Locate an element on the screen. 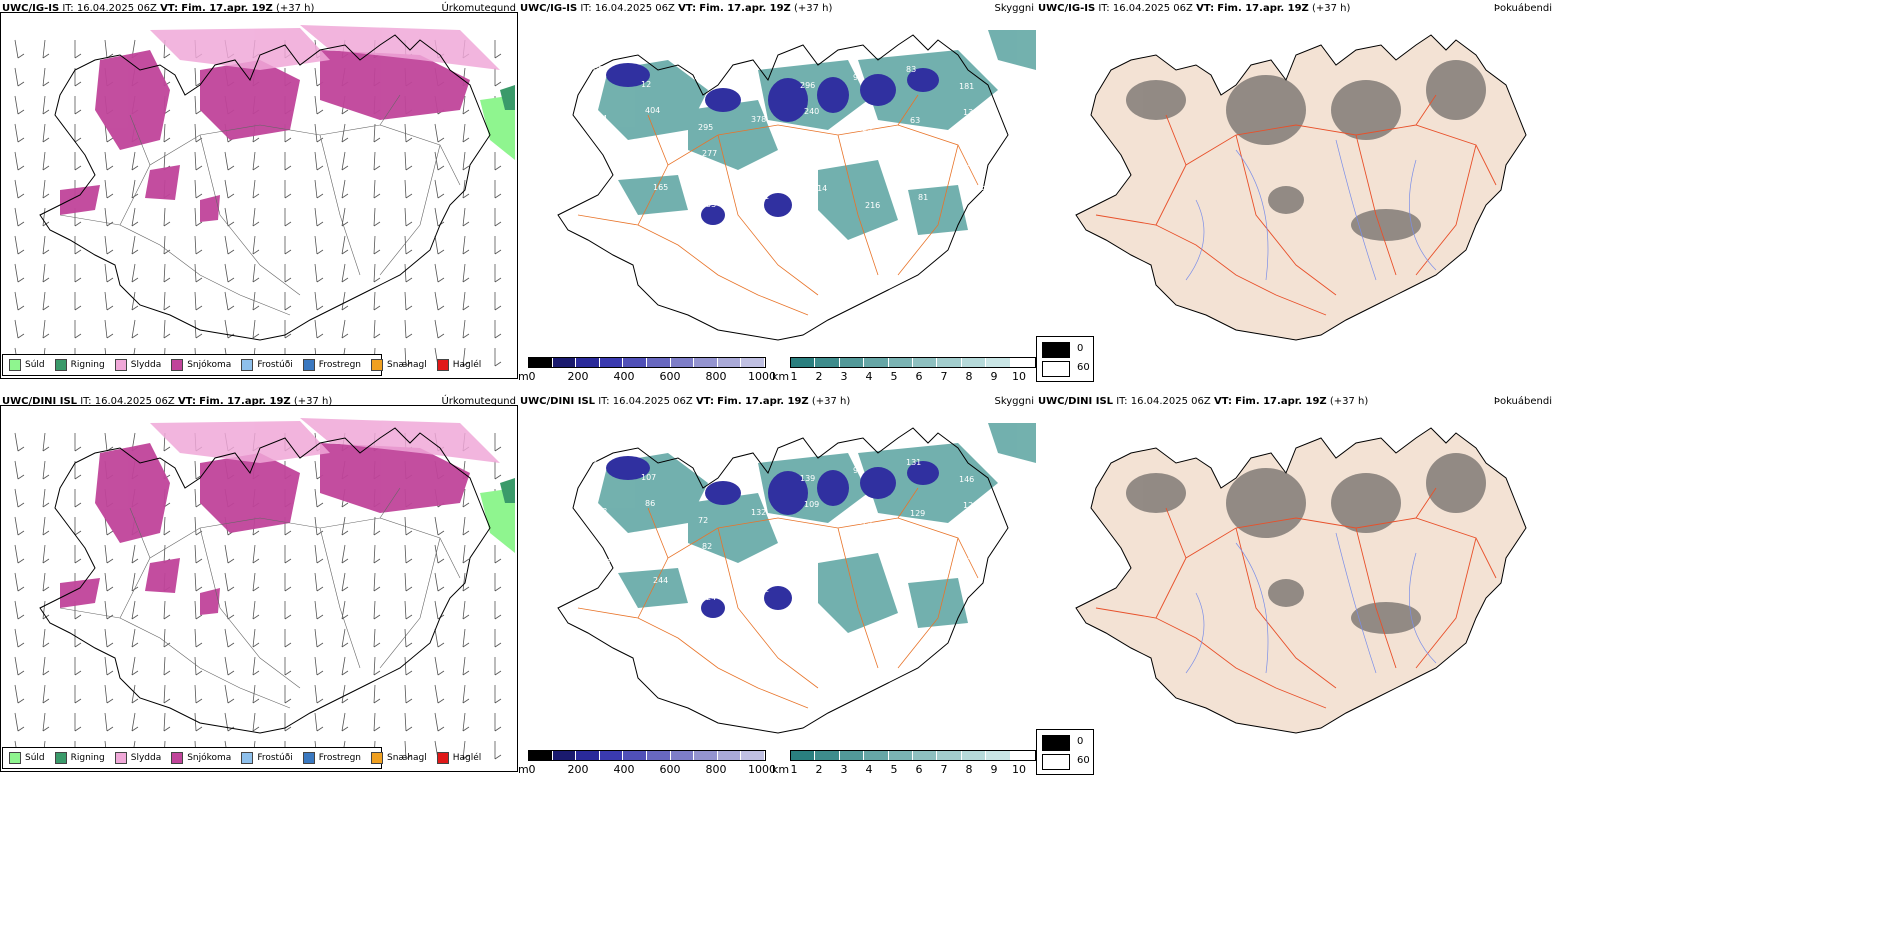  legend-item: Slydda is located at coordinates (138, 365).